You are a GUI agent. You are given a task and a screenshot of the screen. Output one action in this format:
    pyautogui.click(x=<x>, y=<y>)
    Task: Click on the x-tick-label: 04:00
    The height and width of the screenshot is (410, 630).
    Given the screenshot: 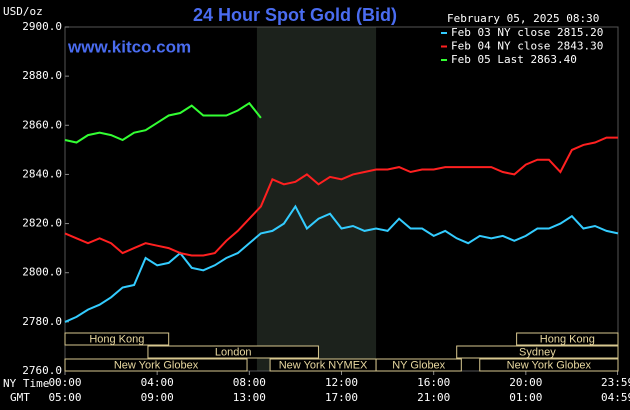 What is the action you would take?
    pyautogui.click(x=157, y=382)
    